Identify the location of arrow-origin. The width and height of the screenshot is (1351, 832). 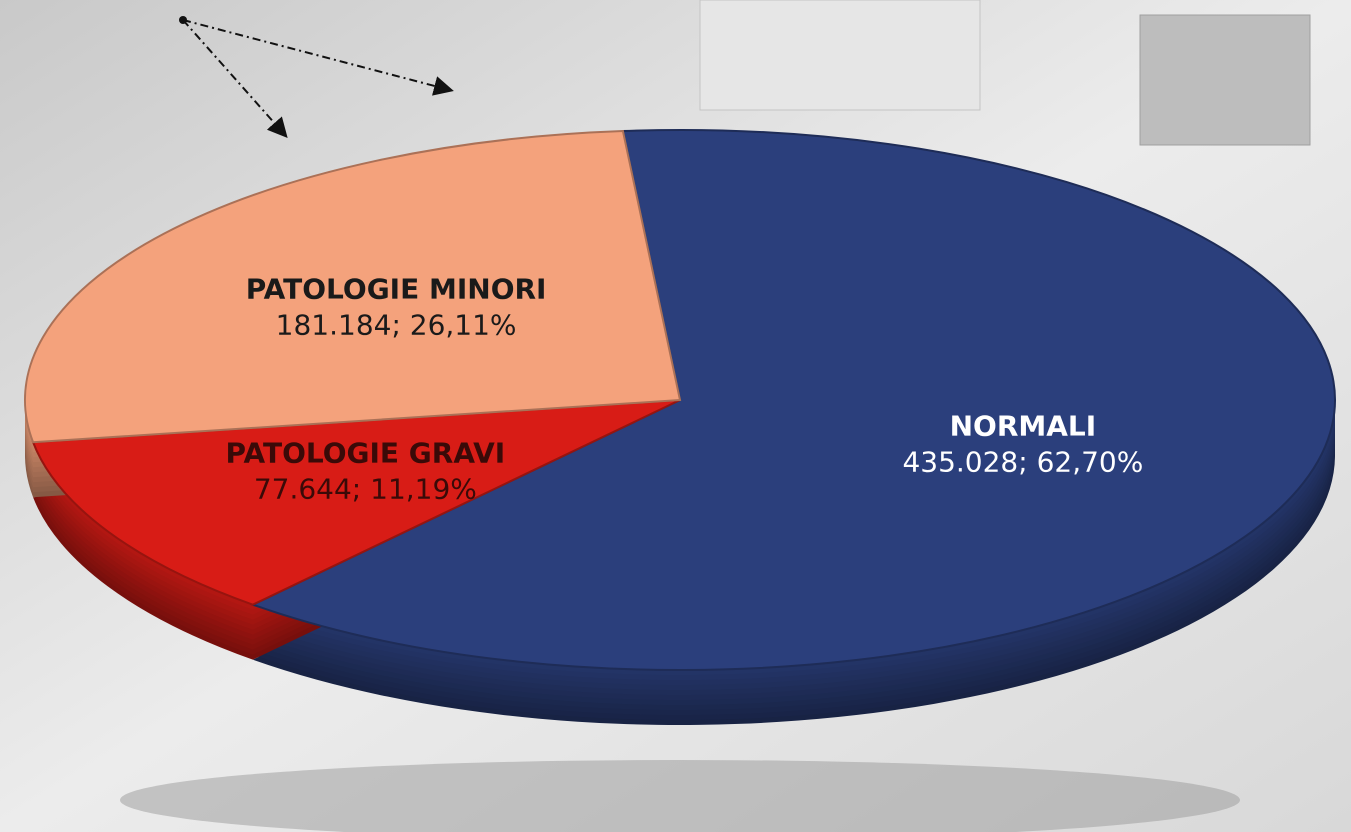
(183, 20).